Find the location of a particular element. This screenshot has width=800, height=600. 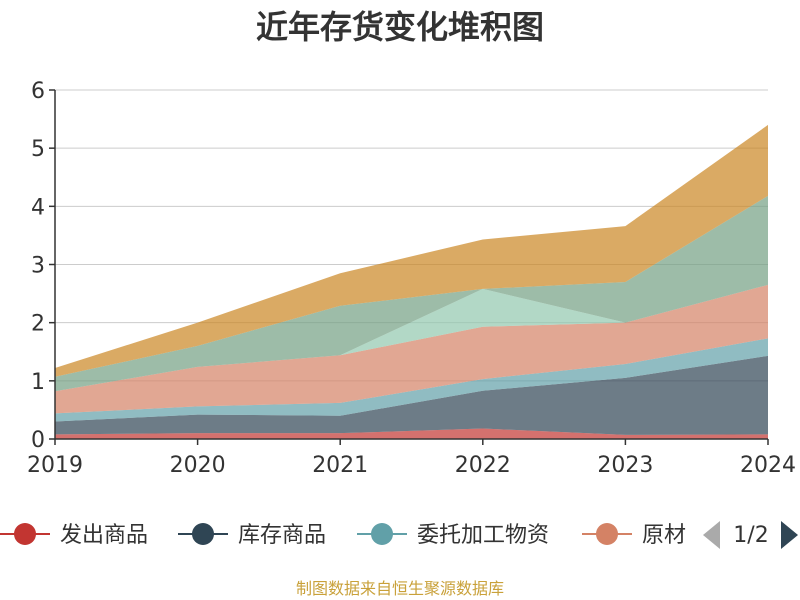

legend-label: 库存商品 is located at coordinates (282, 535).